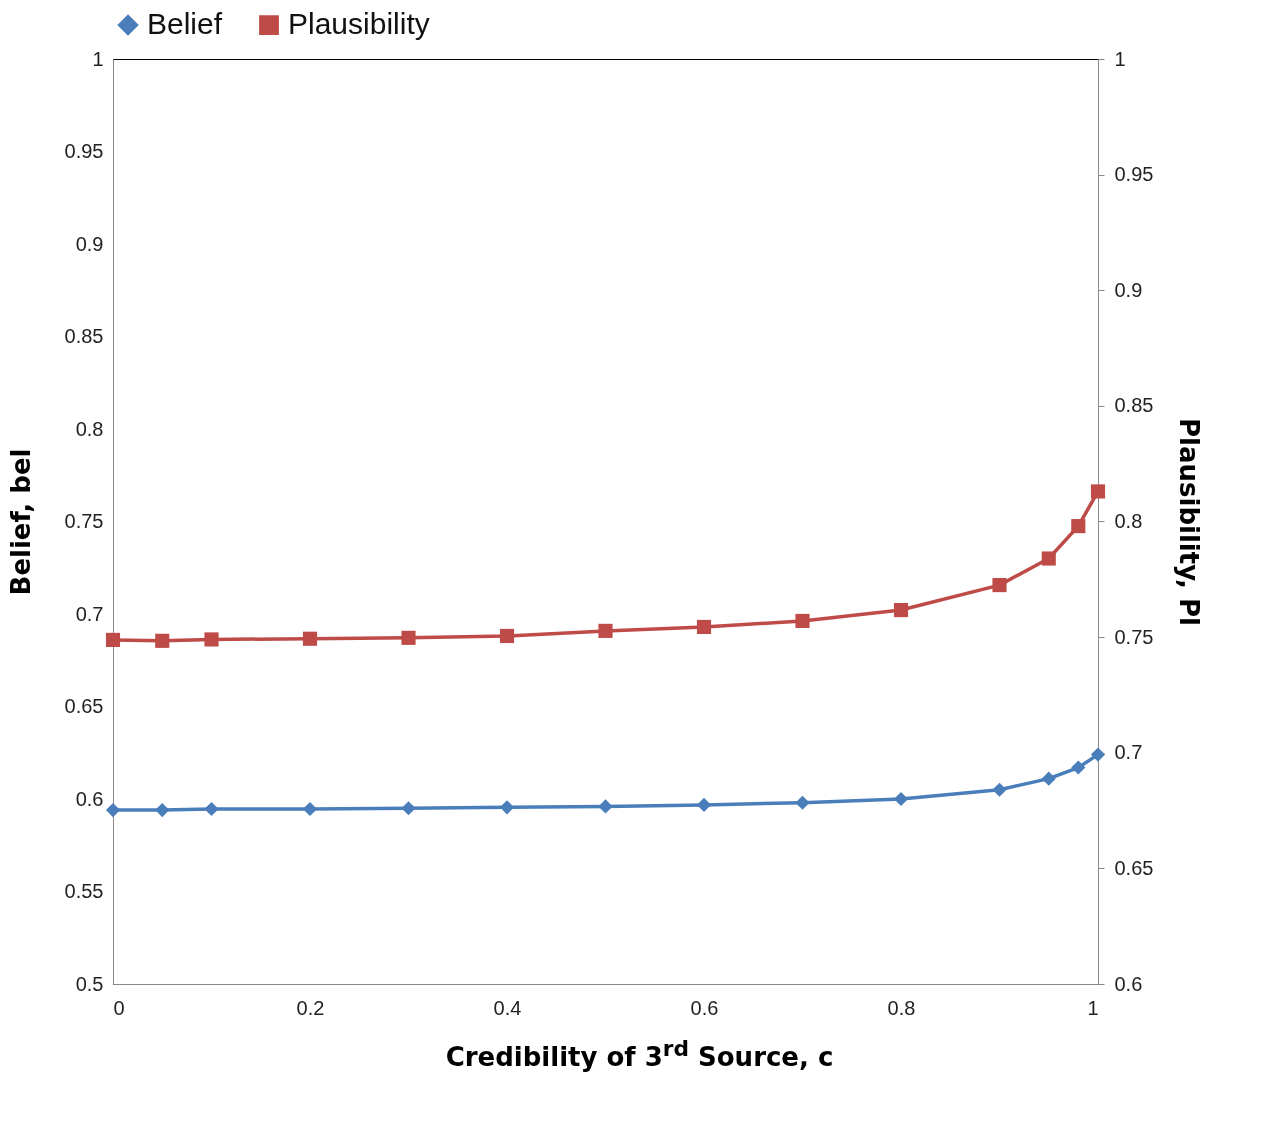 This screenshot has height=1126, width=1277. Describe the element at coordinates (185, 24) in the screenshot. I see `legend-label: Belief` at that location.